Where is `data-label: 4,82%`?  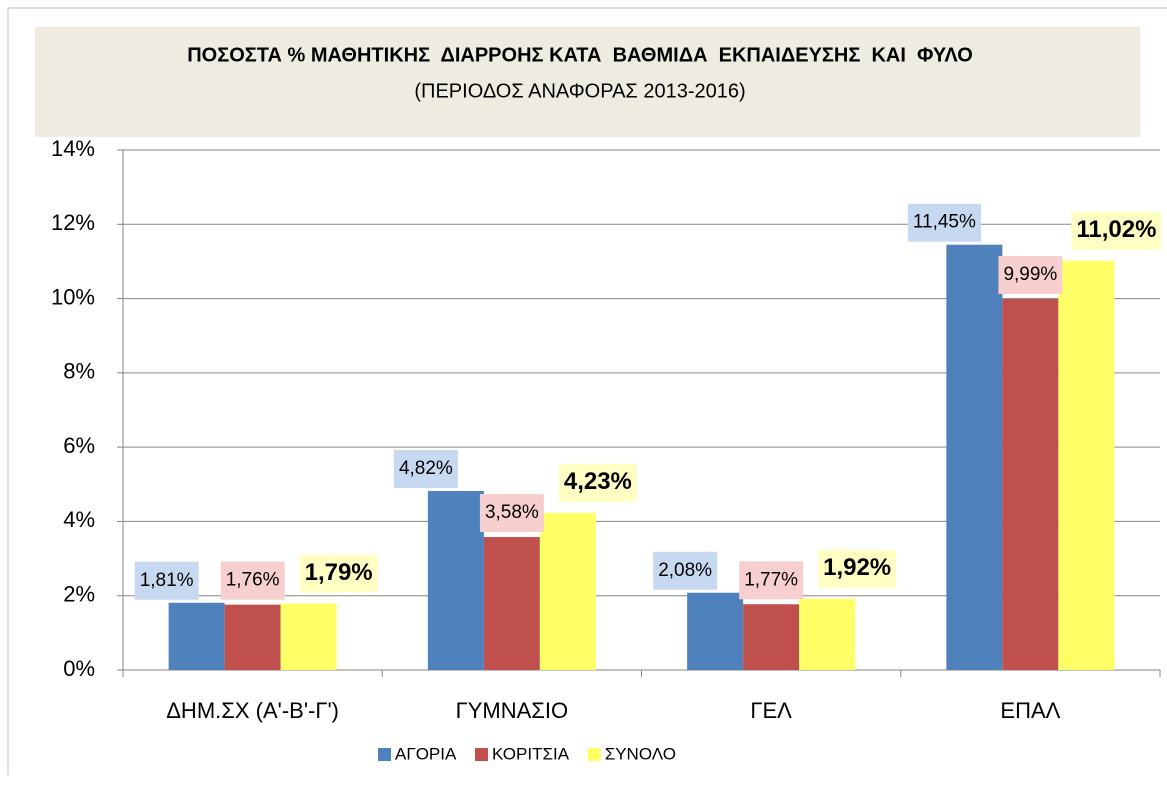 data-label: 4,82% is located at coordinates (426, 468).